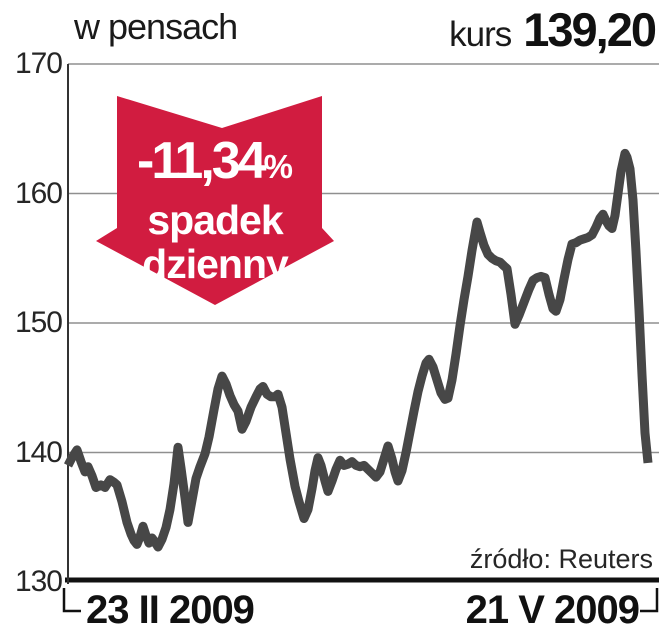 Image resolution: width=659 pixels, height=640 pixels. What do you see at coordinates (202, 161) in the screenshot?
I see `drop-percent-number: -11,34` at bounding box center [202, 161].